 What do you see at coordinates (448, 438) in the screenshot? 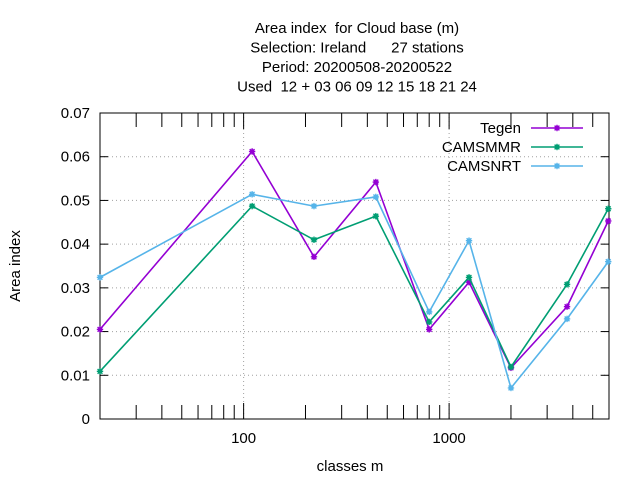
I see `x-tick-label: 1000` at bounding box center [448, 438].